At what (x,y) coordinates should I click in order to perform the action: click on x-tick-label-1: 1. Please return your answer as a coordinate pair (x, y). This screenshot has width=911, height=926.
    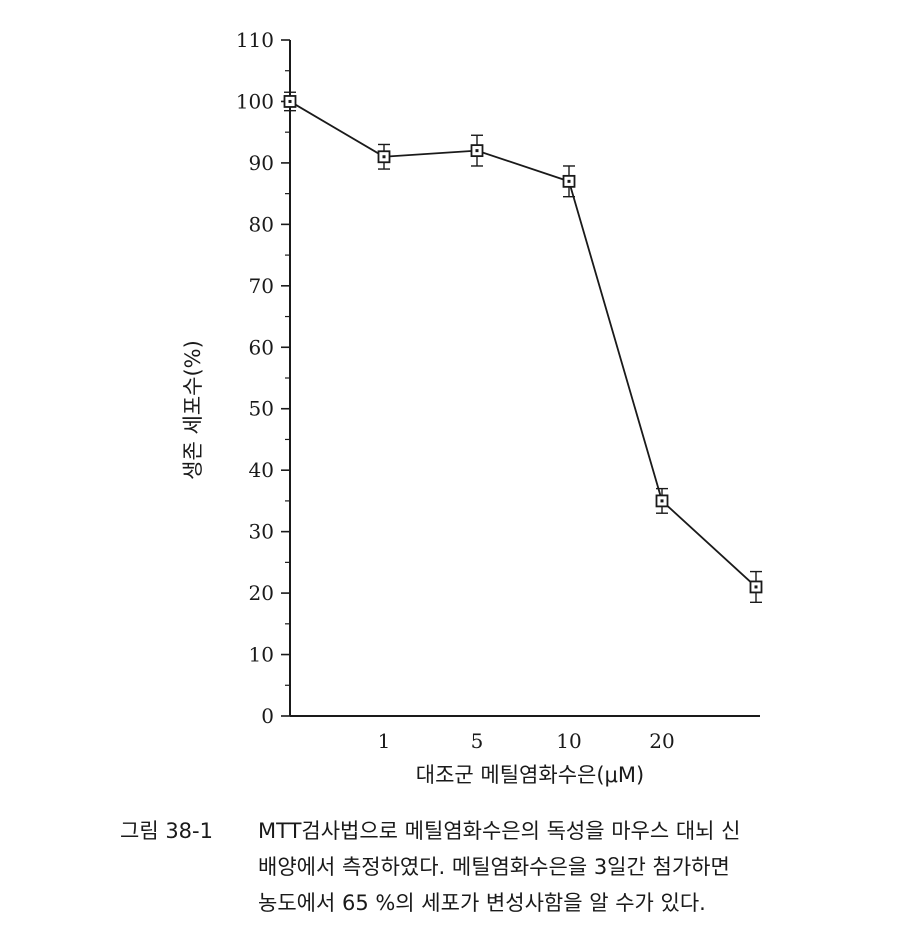
    Looking at the image, I should click on (384, 741).